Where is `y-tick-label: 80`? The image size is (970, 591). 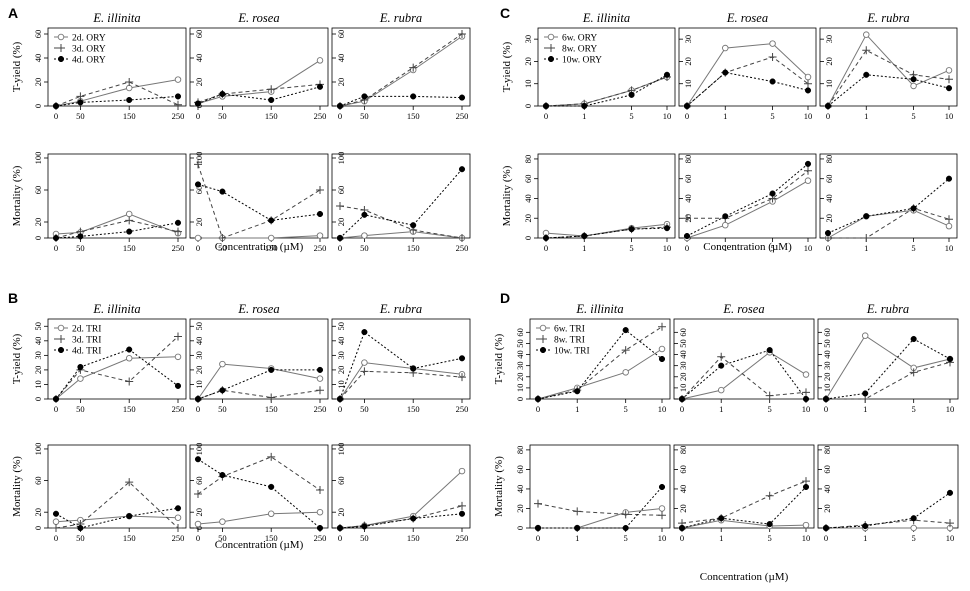 y-tick-label: 80 is located at coordinates (683, 450).